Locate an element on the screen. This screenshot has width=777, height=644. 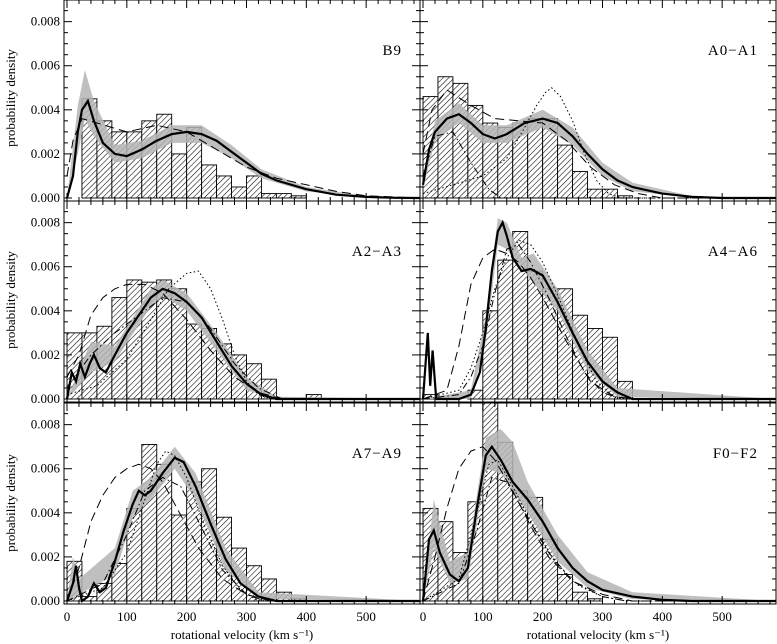
panel-6: F0−F2 is located at coordinates (598, 503).